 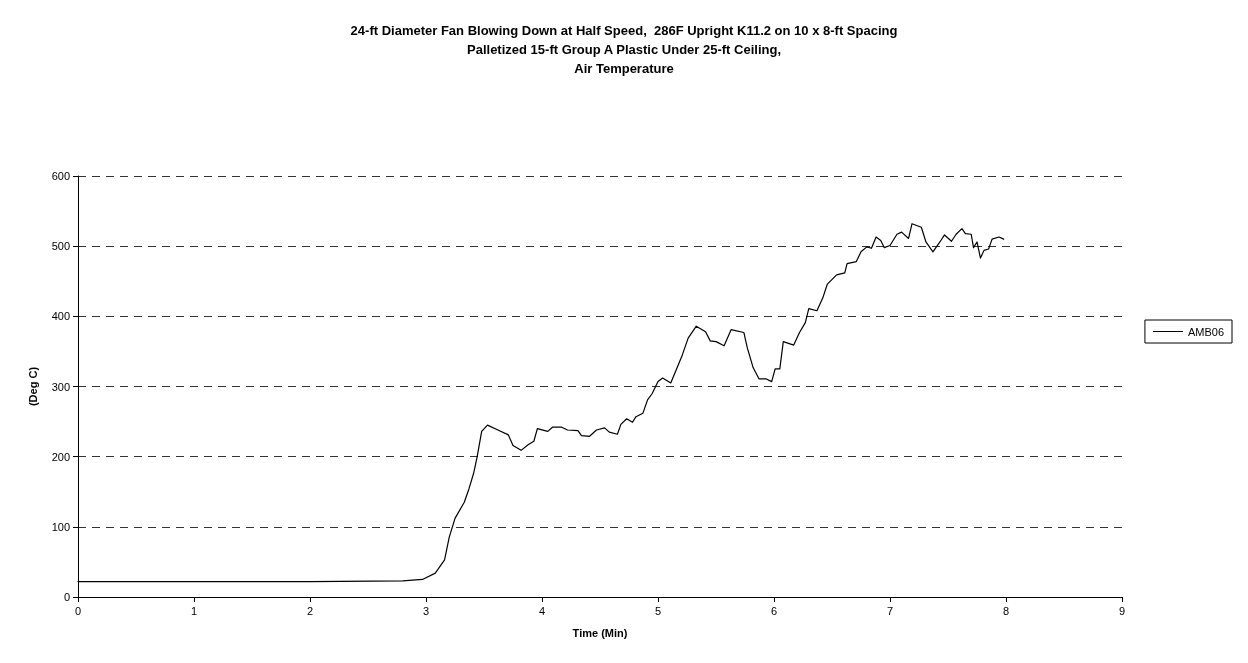 I want to click on y-tick-label: 300, so click(x=60, y=386).